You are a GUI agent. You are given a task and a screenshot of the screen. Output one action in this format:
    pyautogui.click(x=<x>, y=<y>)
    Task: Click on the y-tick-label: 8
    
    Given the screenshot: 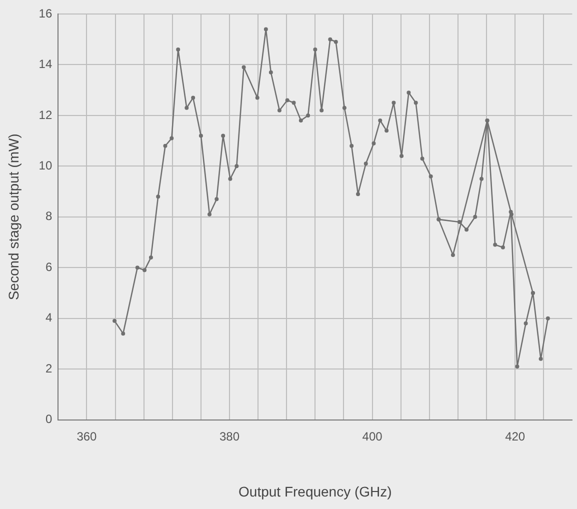 What is the action you would take?
    pyautogui.click(x=48, y=216)
    